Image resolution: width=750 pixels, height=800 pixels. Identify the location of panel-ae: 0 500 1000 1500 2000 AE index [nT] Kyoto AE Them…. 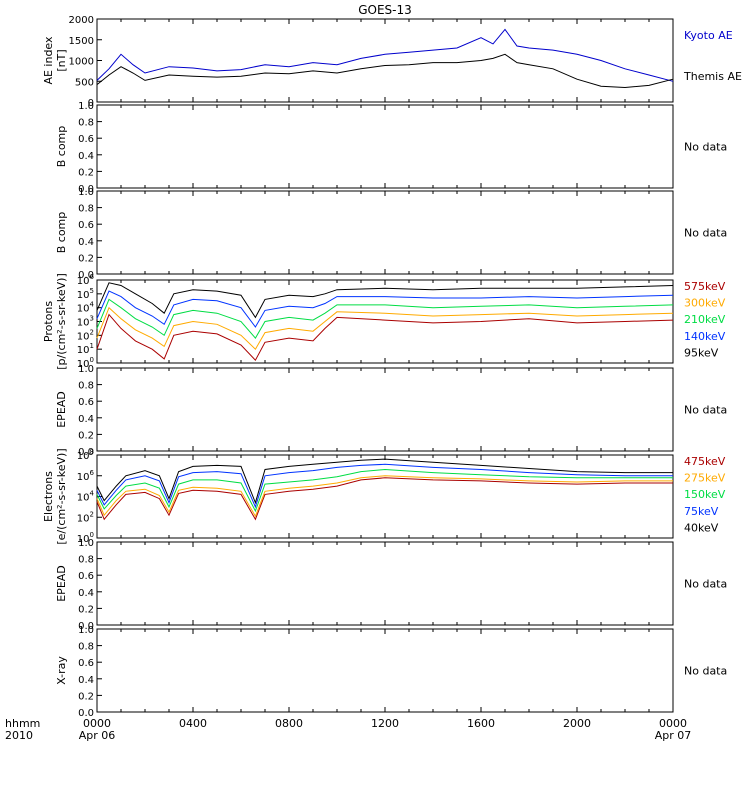
(392, 62).